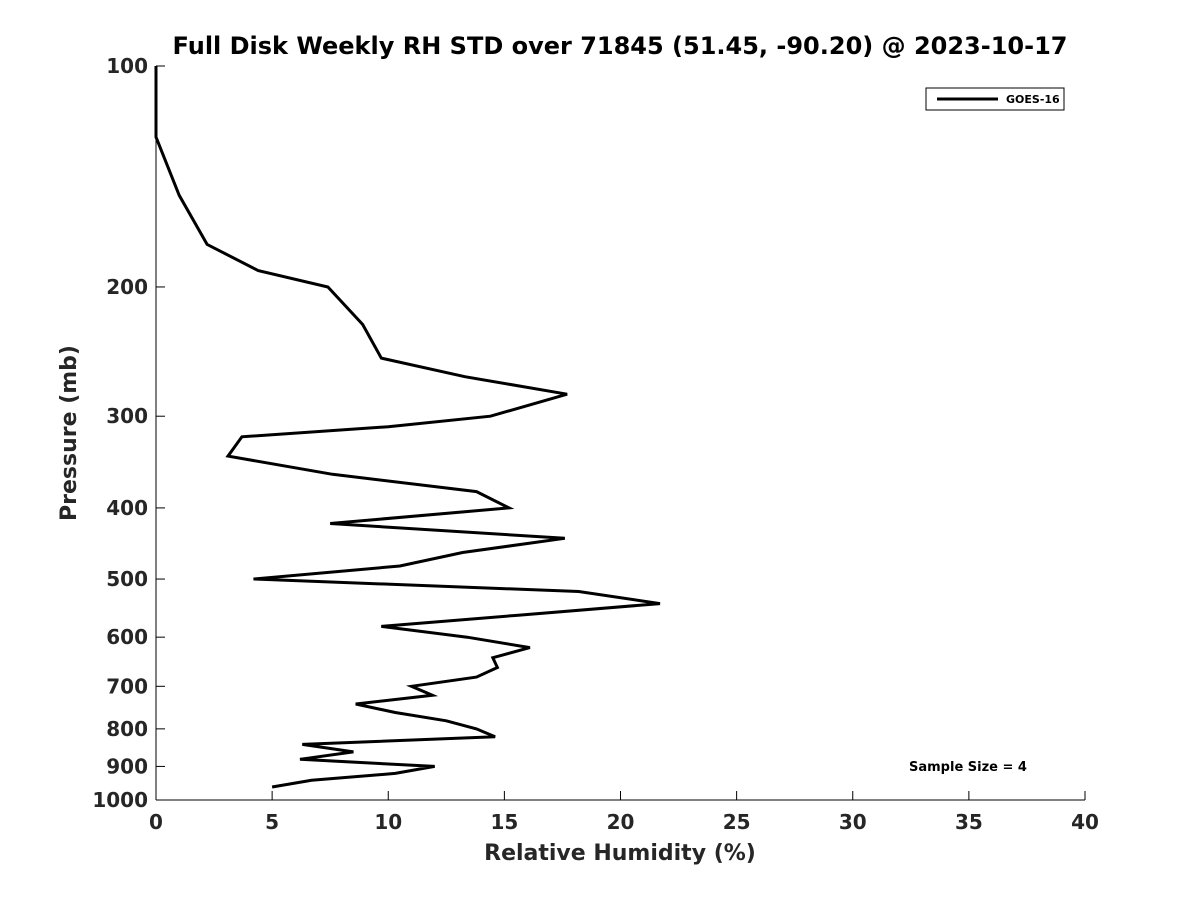 The image size is (1200, 900). What do you see at coordinates (127, 686) in the screenshot?
I see `y-tick-label: 700` at bounding box center [127, 686].